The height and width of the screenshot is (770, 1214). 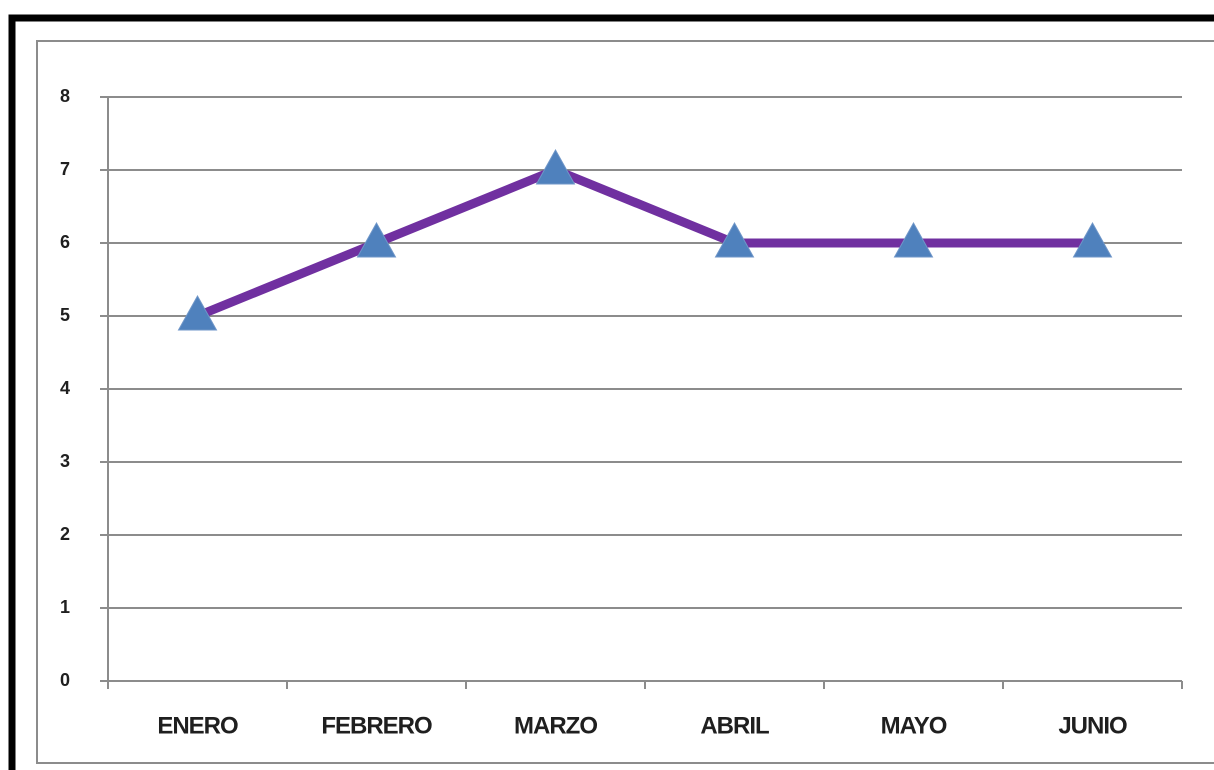 I want to click on y-tick-label: 1, so click(x=65, y=607).